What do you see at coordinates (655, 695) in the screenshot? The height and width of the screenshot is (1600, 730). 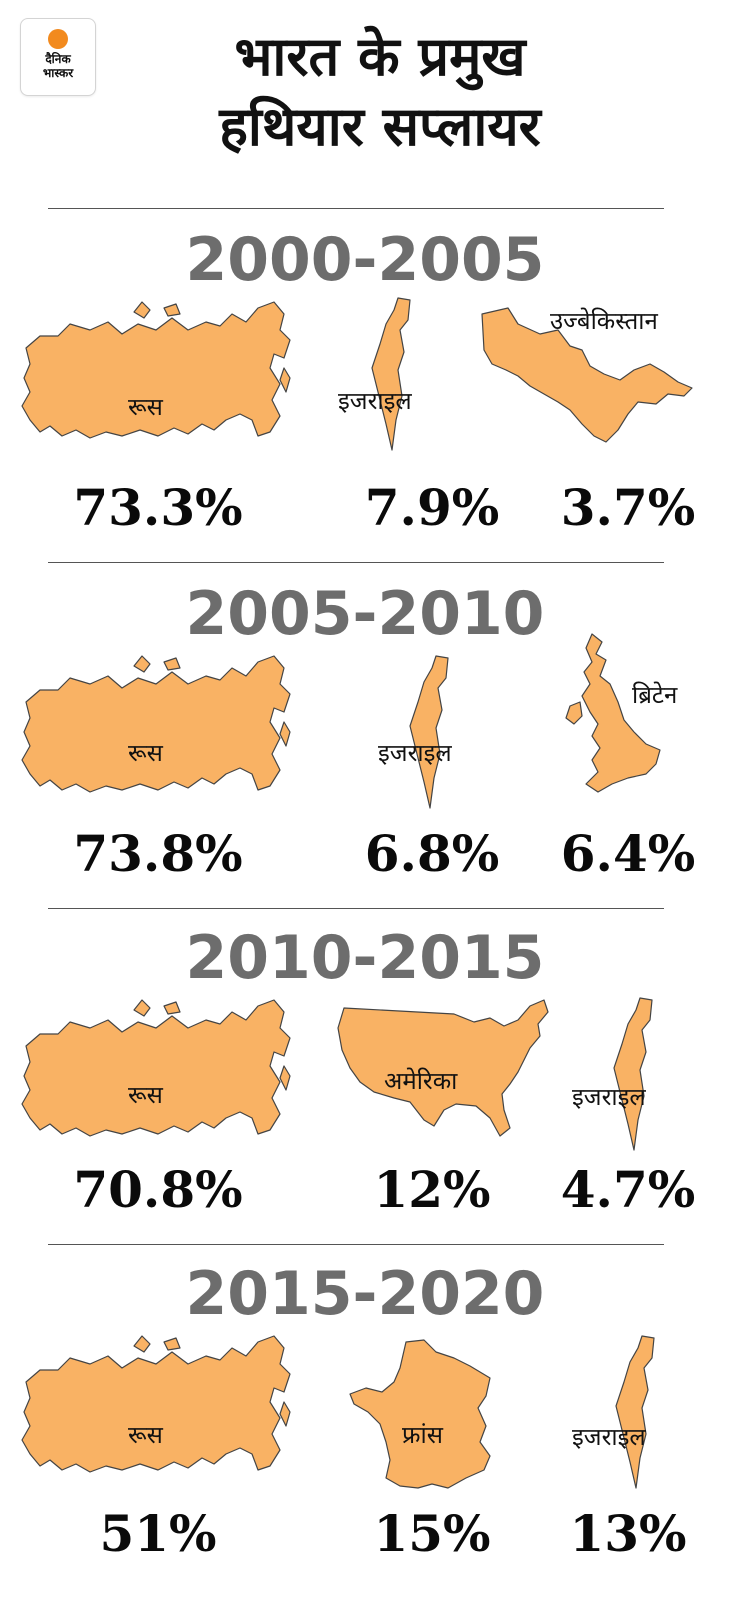 I see `country-label-britain: ब्रिटेन` at bounding box center [655, 695].